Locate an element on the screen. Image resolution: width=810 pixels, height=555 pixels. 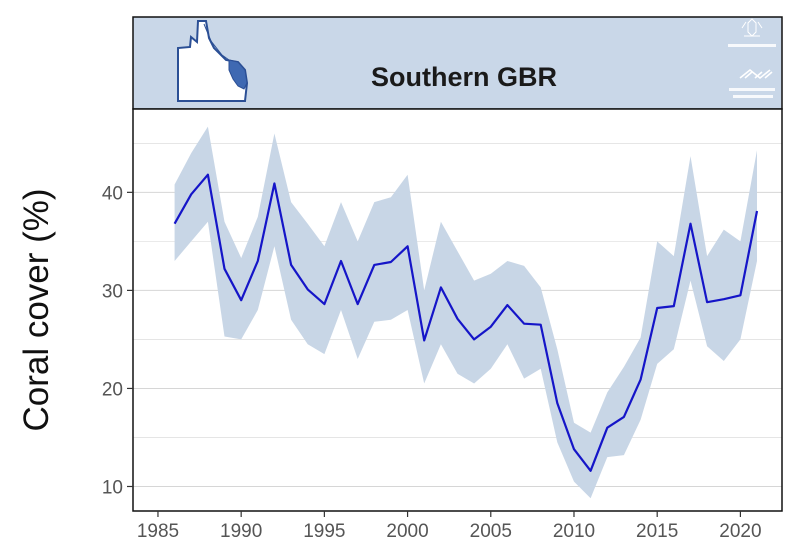
aims-logo is located at coordinates (752, 83).